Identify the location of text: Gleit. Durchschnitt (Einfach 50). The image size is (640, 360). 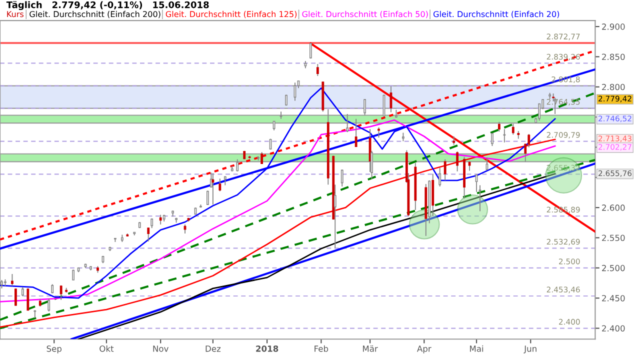
(365, 14).